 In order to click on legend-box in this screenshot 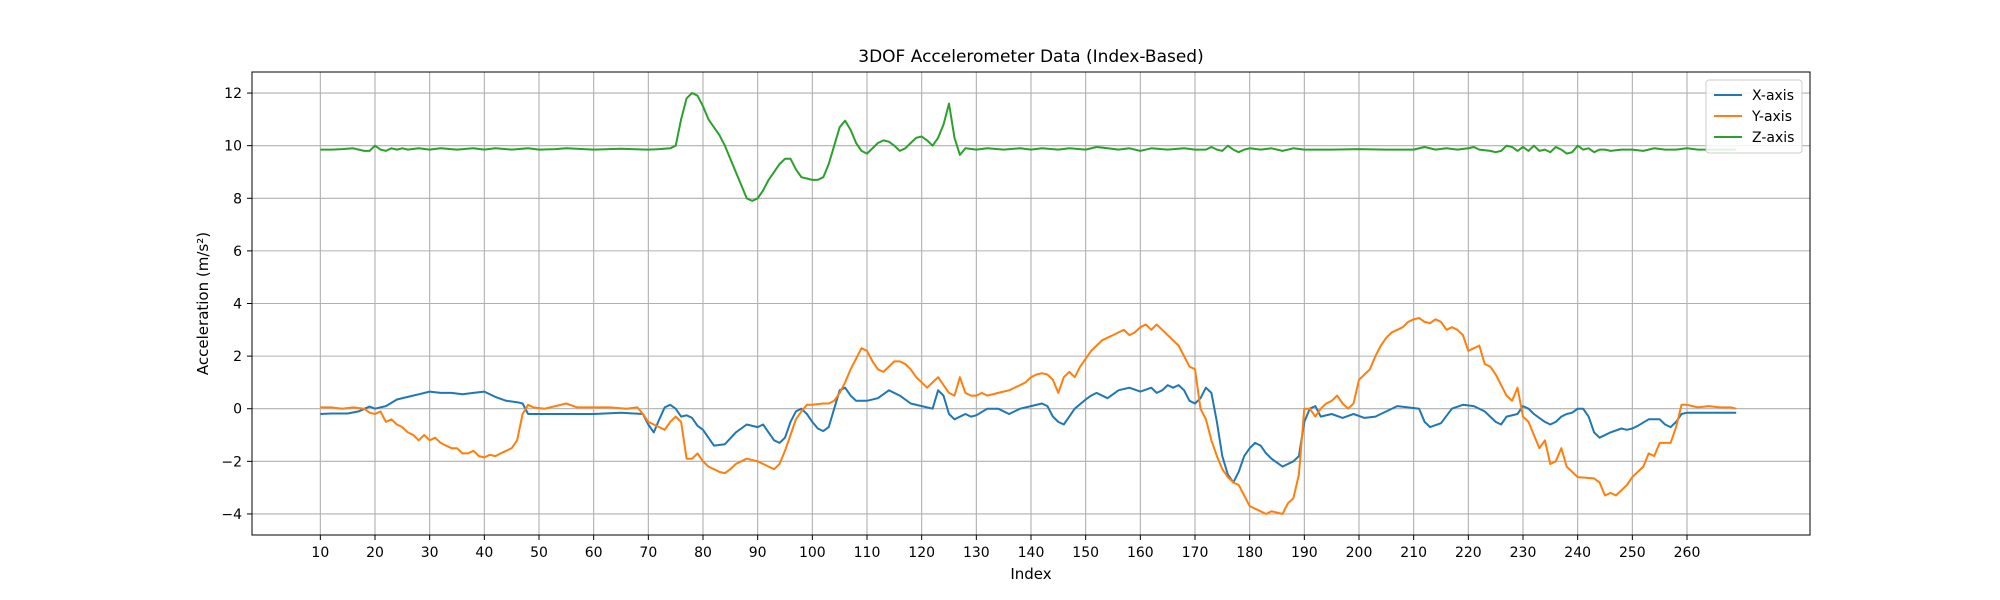, I will do `click(1754, 116)`.